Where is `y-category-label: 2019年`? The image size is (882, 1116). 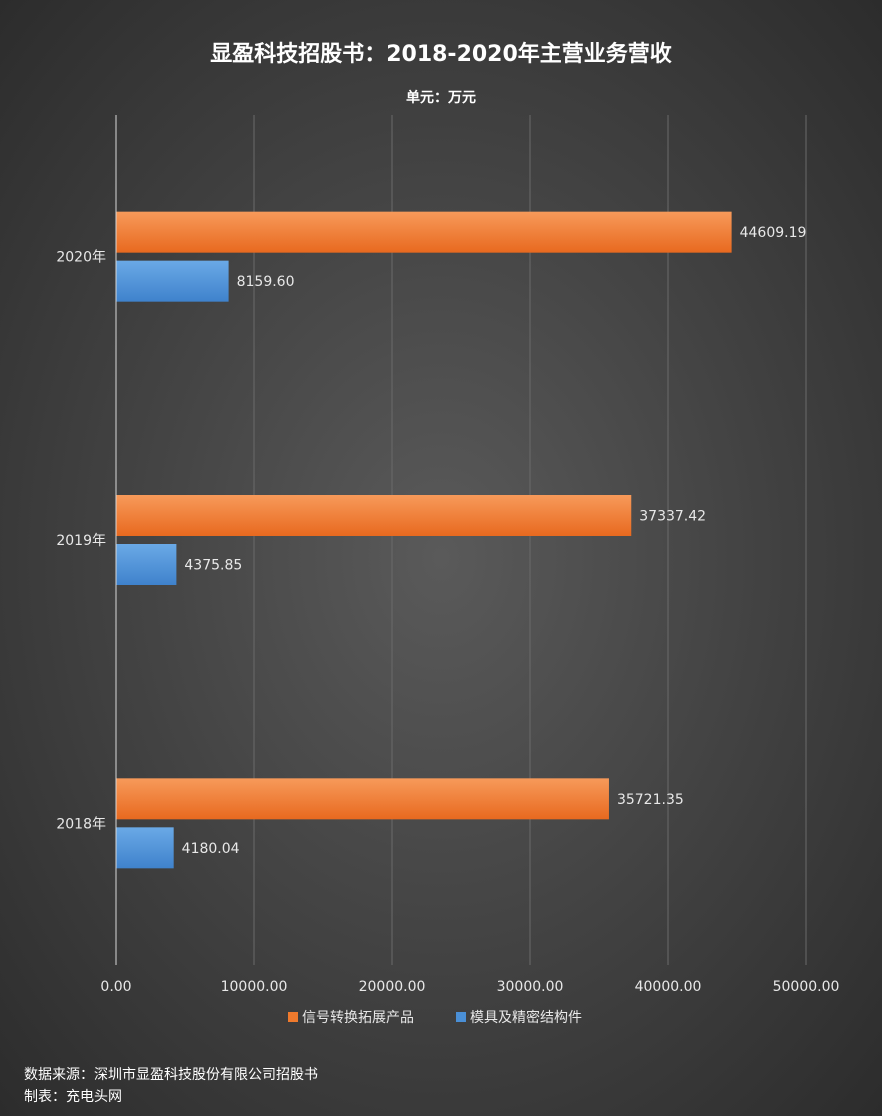 y-category-label: 2019年 is located at coordinates (81, 541).